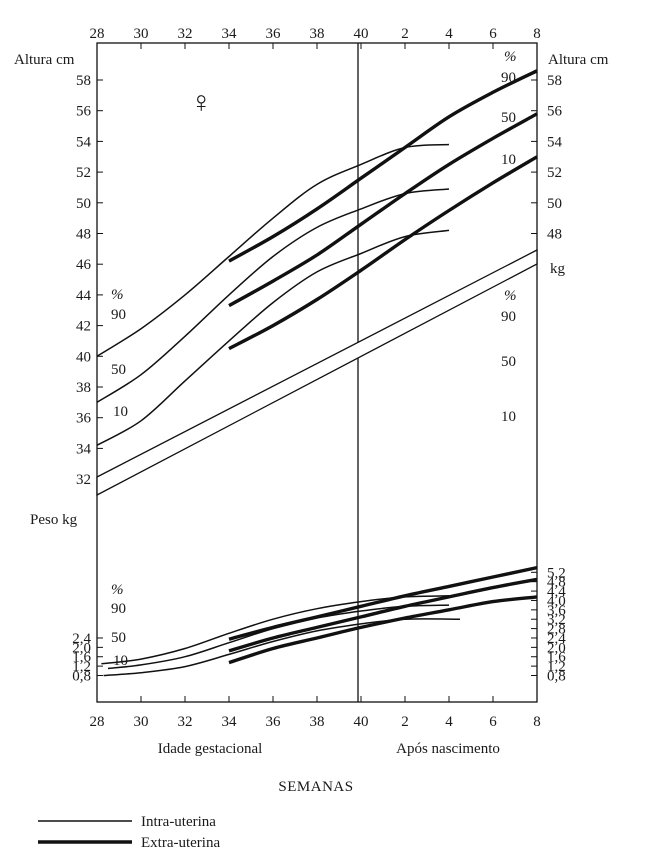 This screenshot has height=865, width=650. Describe the element at coordinates (361, 34) in the screenshot. I see `top-tick-label: 40` at that location.